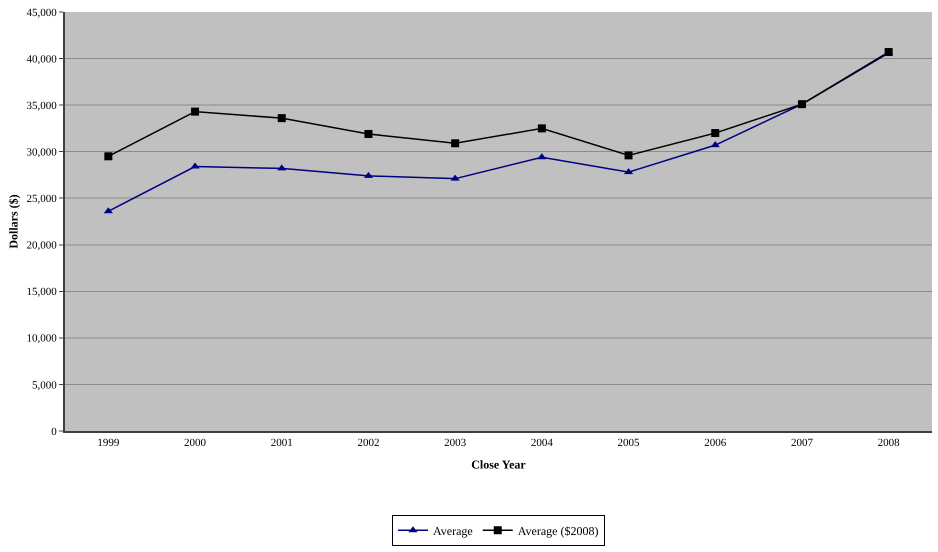 Image resolution: width=938 pixels, height=552 pixels. What do you see at coordinates (13, 221) in the screenshot?
I see `y-axis-title: Dollars ($)` at bounding box center [13, 221].